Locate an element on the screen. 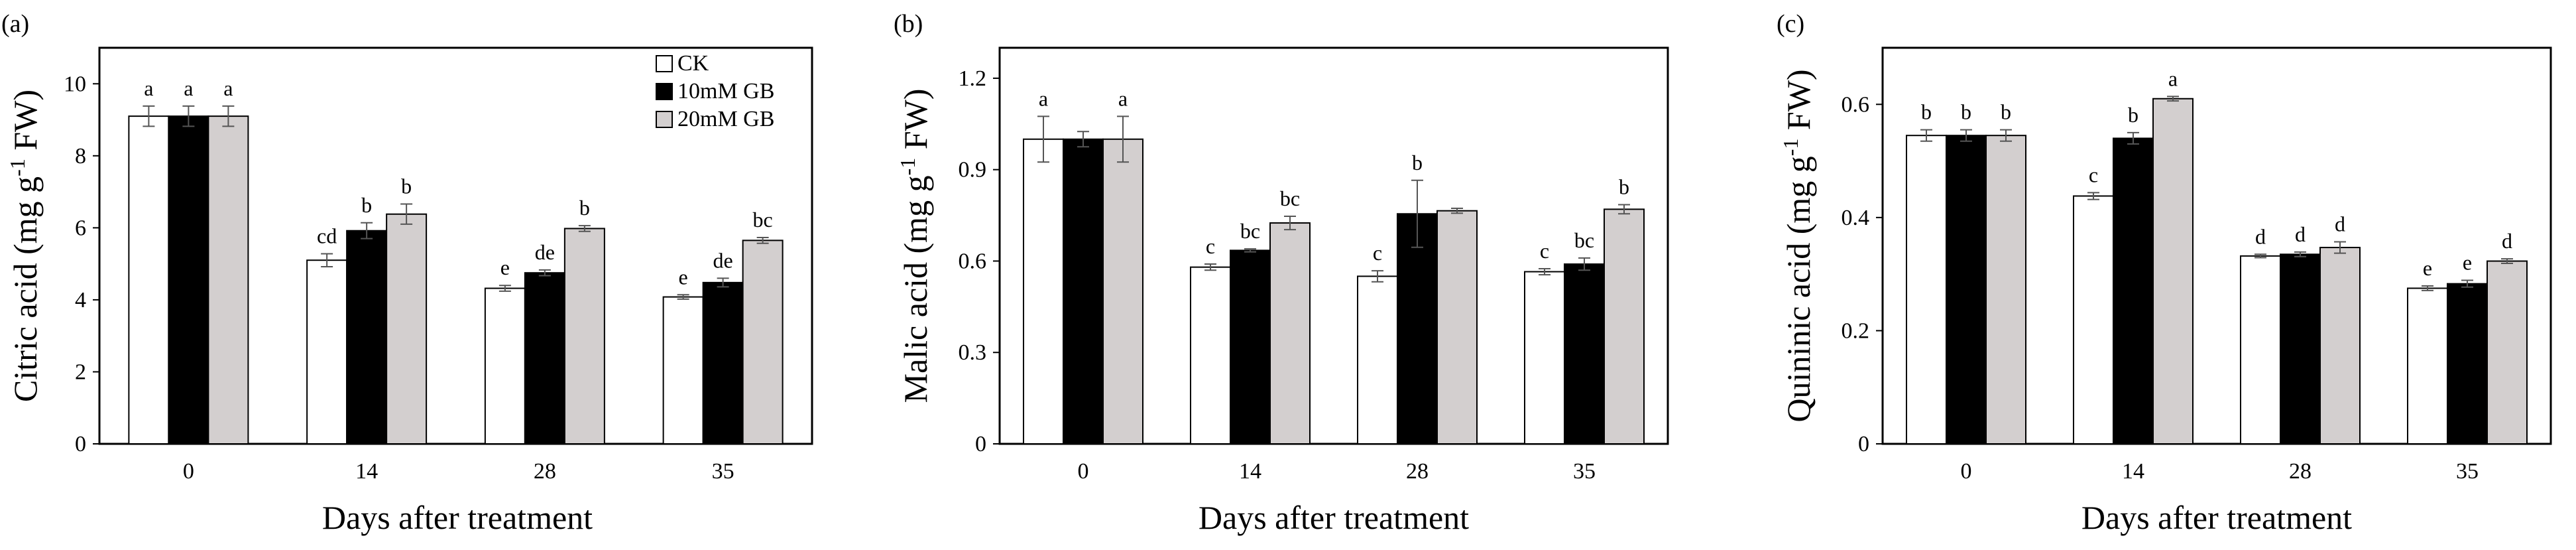  y-axis-title-text: Quininic acid (mg g-1 FW) is located at coordinates (1798, 246).